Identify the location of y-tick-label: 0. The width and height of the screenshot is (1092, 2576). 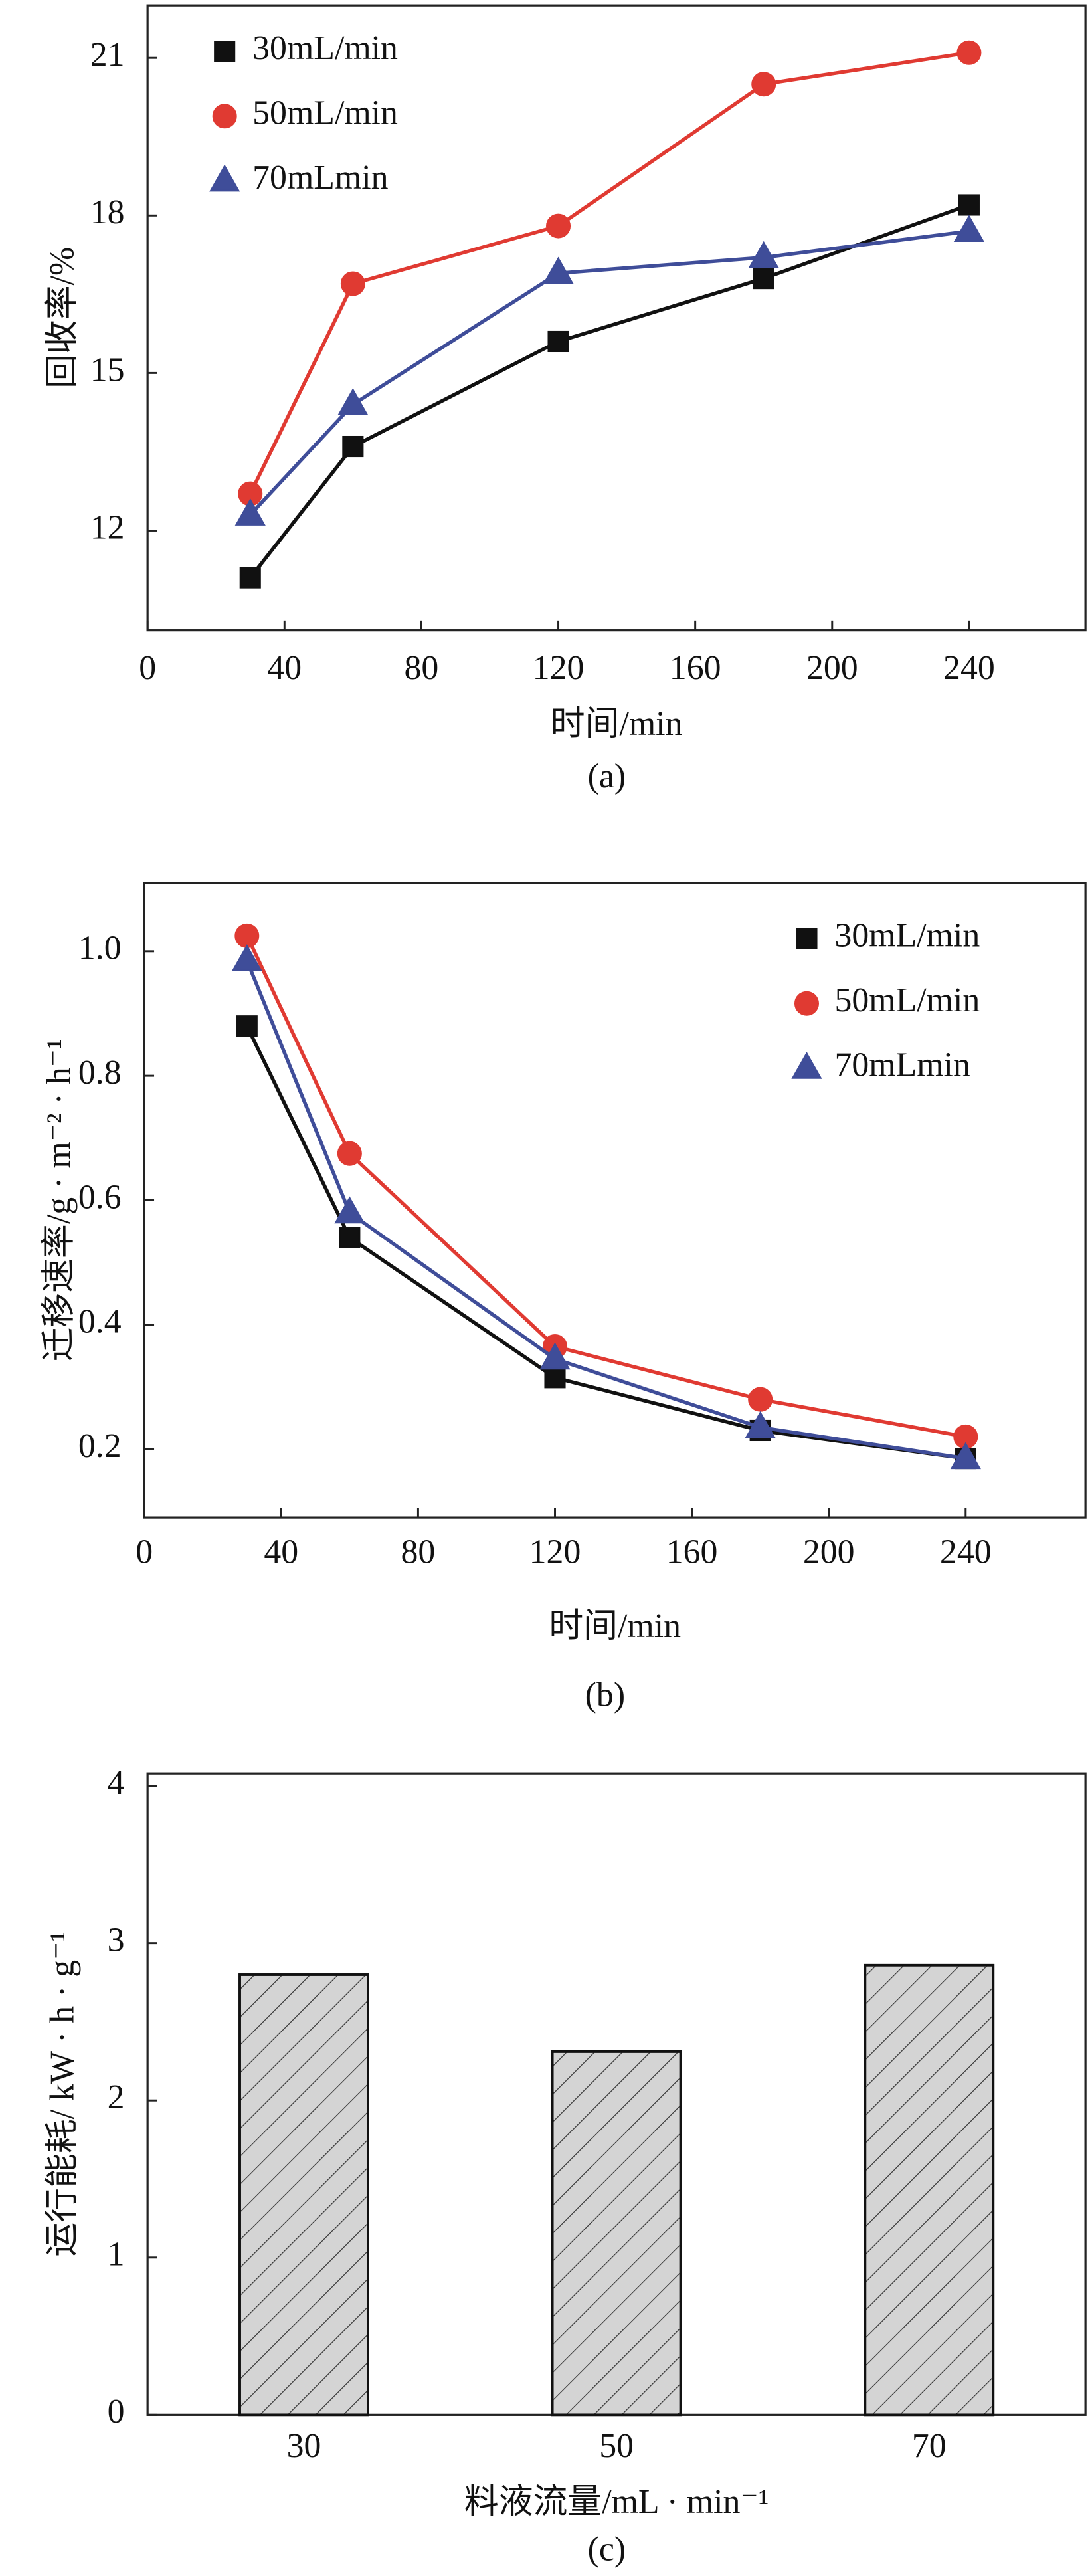
(116, 2412).